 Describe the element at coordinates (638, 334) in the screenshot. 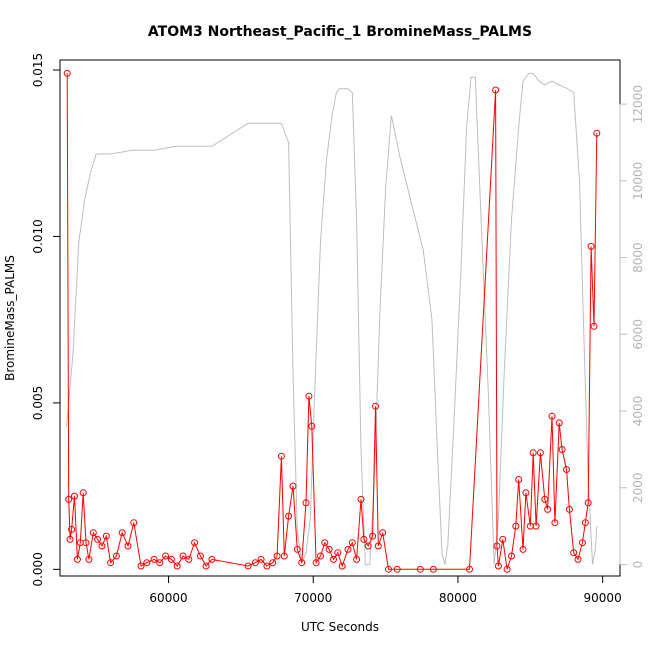

I see `y2-tick-label: 6000` at that location.